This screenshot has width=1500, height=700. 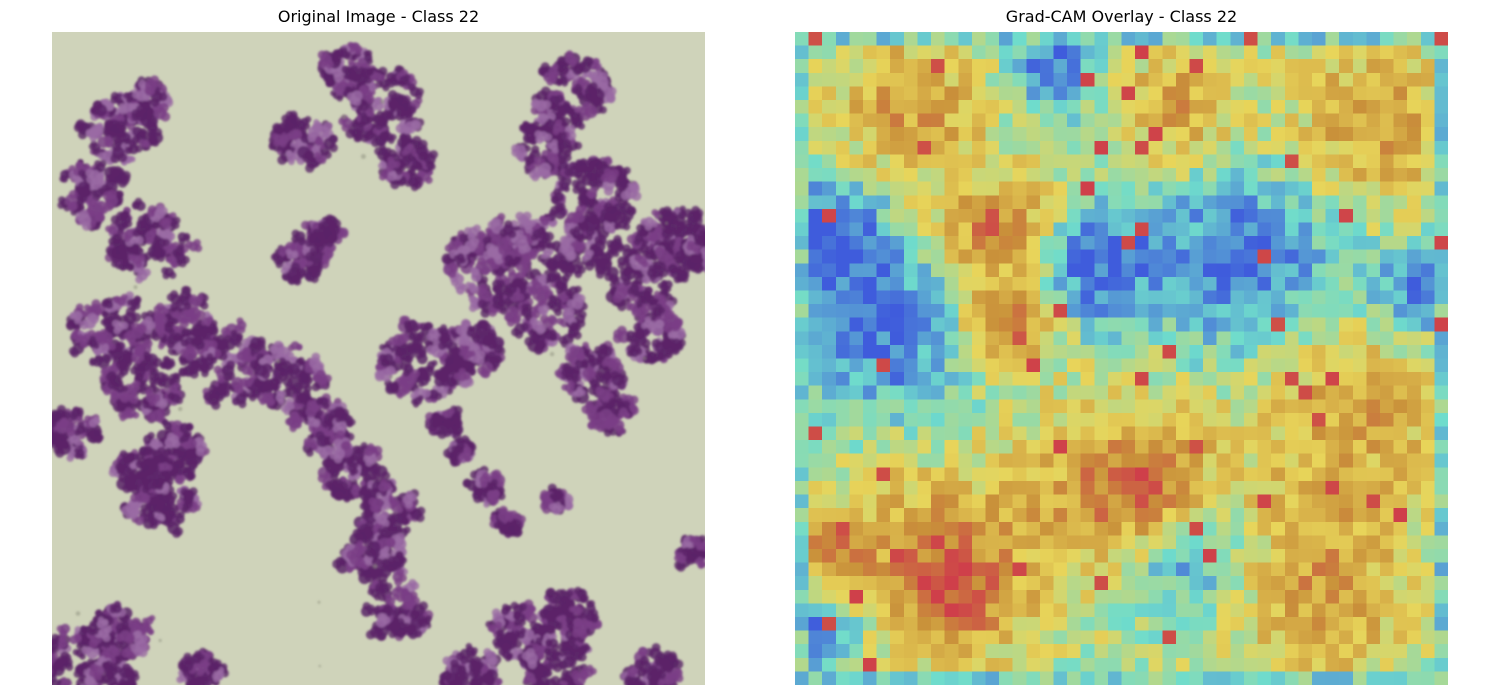 I want to click on gradcam-overlay-title: Grad-CAM Overlay - Class 22, so click(x=1121, y=16).